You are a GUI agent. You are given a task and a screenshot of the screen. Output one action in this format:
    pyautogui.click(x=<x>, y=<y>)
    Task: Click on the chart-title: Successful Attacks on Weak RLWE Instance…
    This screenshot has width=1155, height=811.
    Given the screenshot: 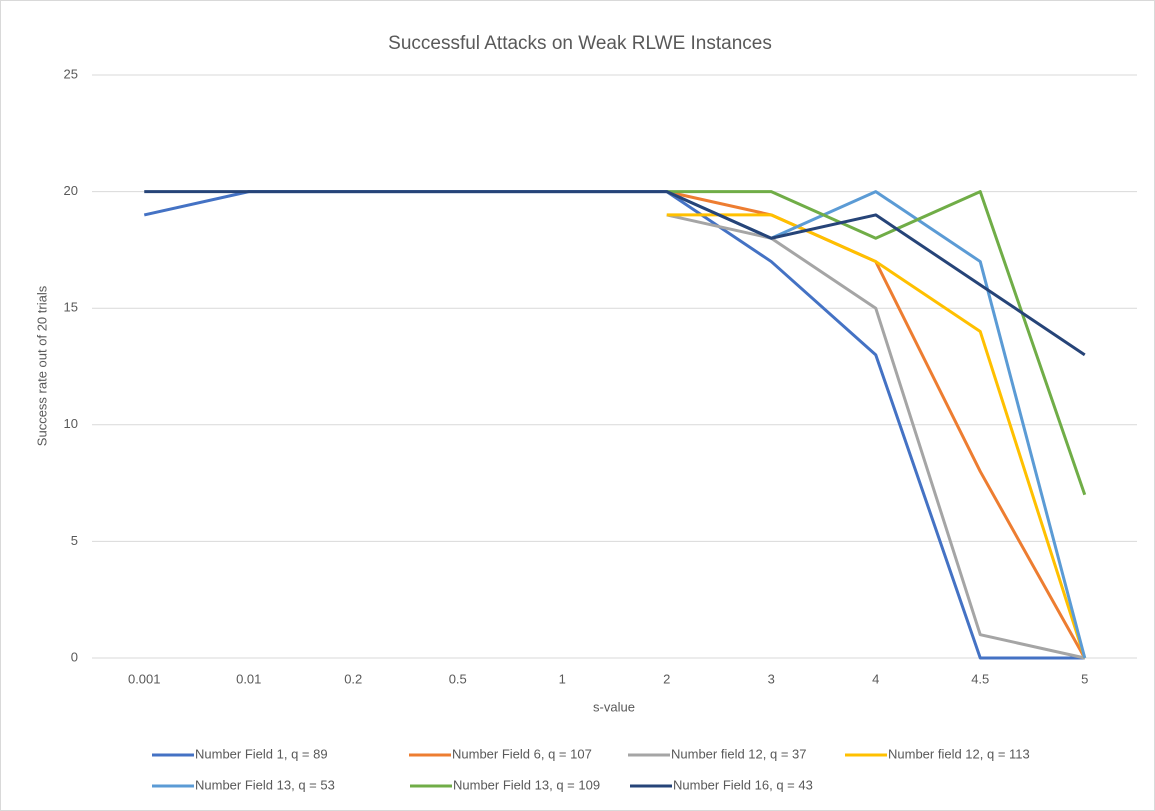 What is the action you would take?
    pyautogui.click(x=580, y=43)
    